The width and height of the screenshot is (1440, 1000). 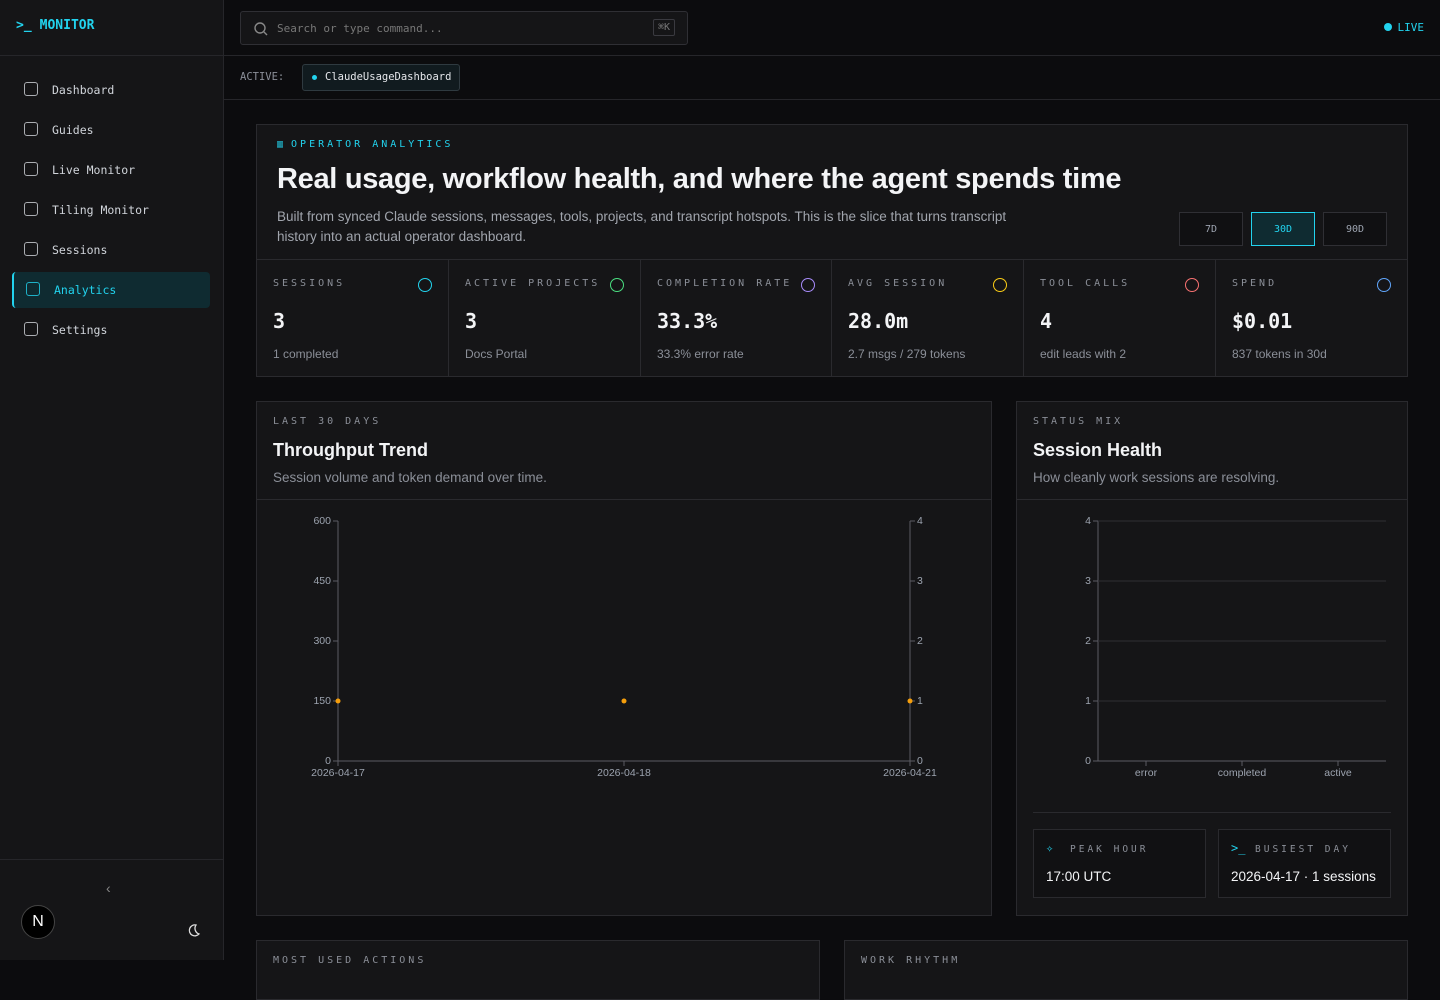 What do you see at coordinates (73, 130) in the screenshot?
I see `nav-label: Guides` at bounding box center [73, 130].